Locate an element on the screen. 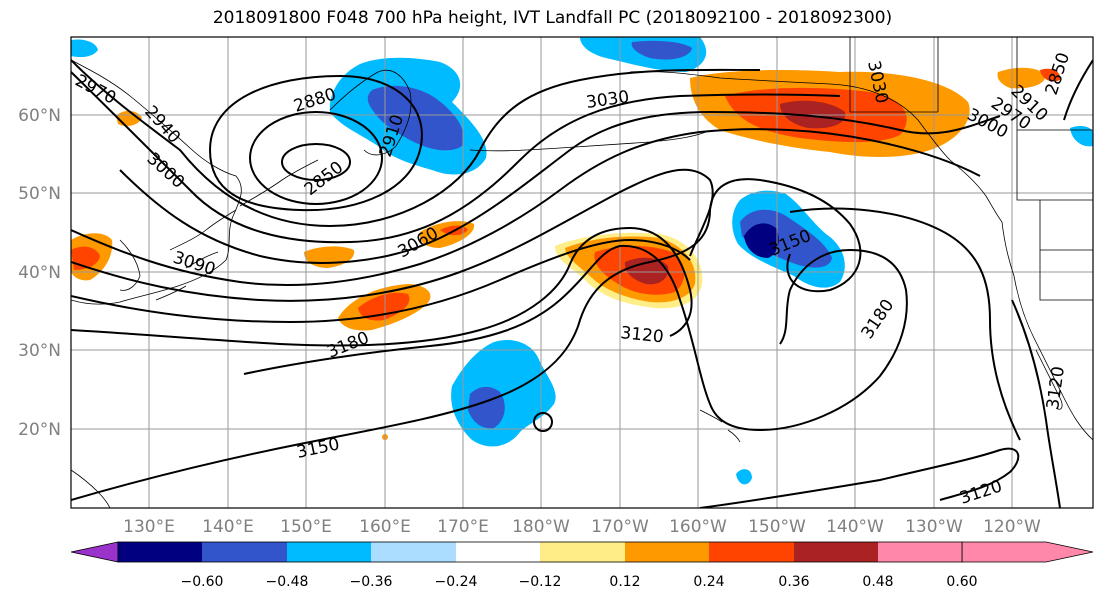  colorbar-extend-high is located at coordinates (1027, 552).